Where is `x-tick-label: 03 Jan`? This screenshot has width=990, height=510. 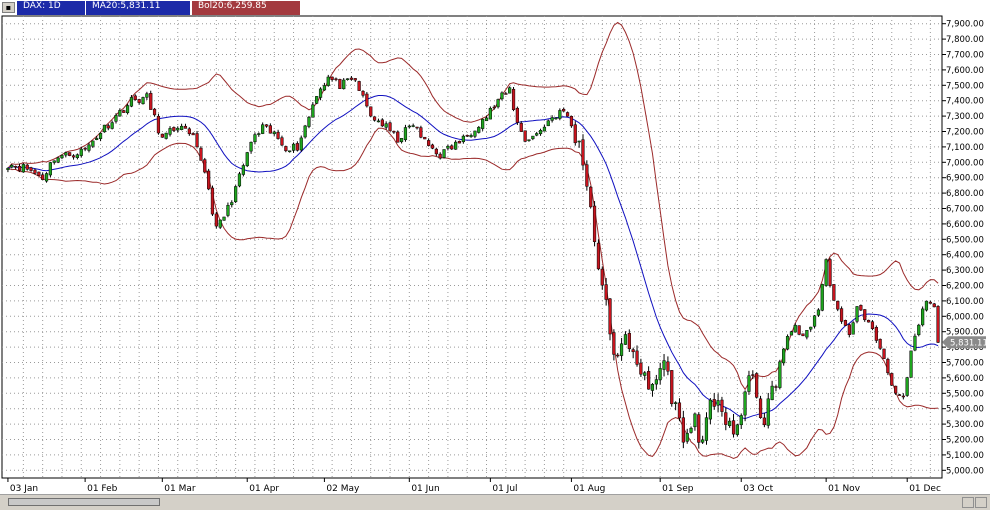 x-tick-label: 03 Jan is located at coordinates (24, 489).